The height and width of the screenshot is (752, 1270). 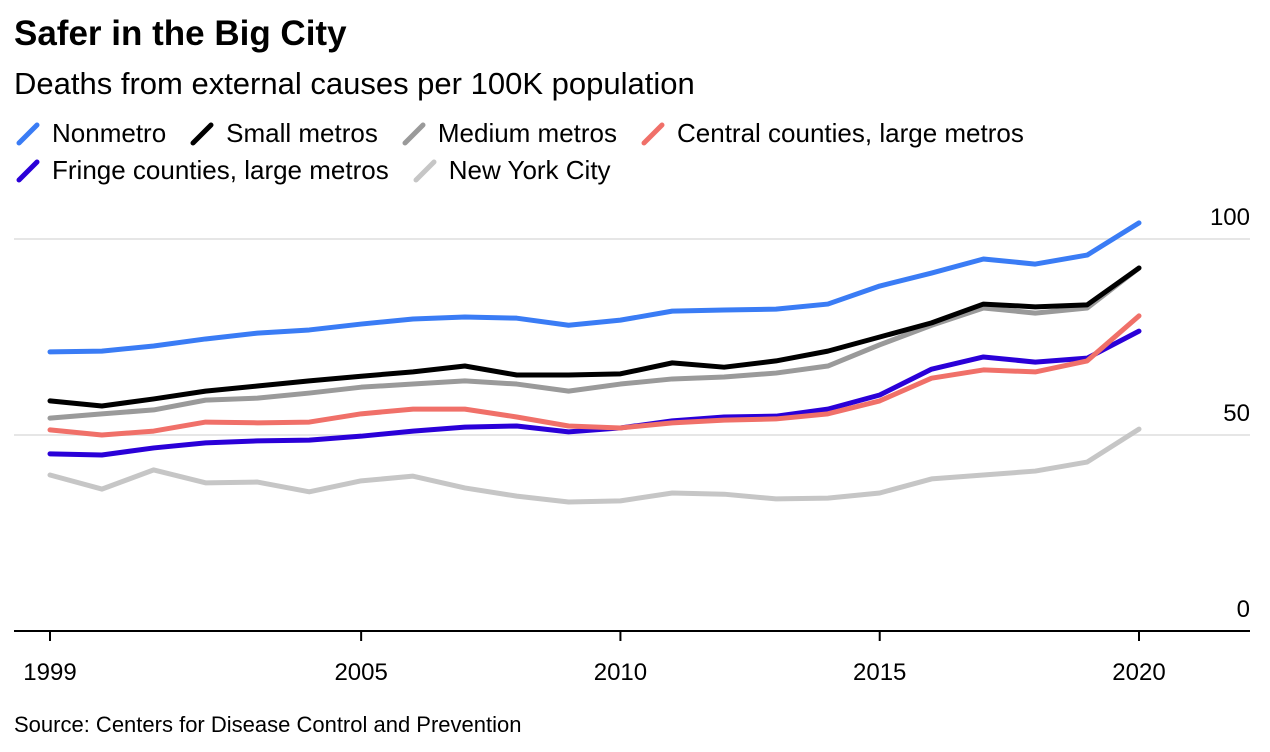 I want to click on chart-title: Safer in the Big City, so click(x=180, y=33).